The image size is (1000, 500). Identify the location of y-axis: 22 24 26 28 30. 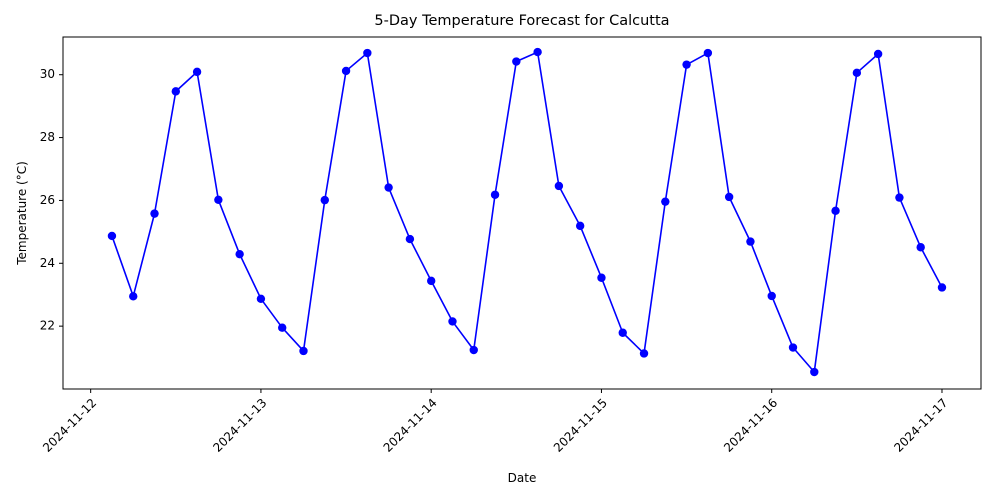
(51, 200).